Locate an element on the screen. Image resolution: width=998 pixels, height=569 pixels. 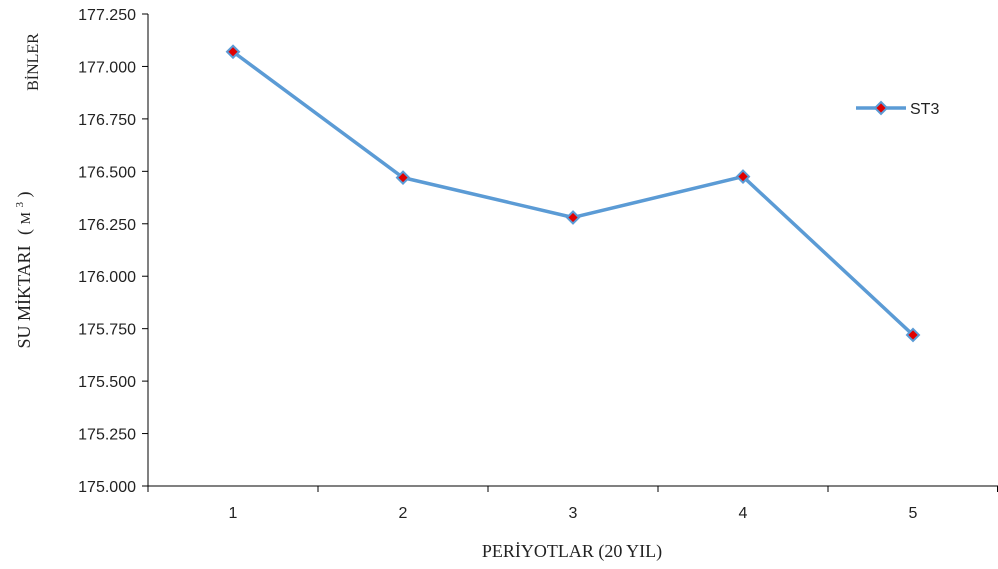
x-axis-title: PERİYOTLAR (20 YIL) is located at coordinates (572, 551).